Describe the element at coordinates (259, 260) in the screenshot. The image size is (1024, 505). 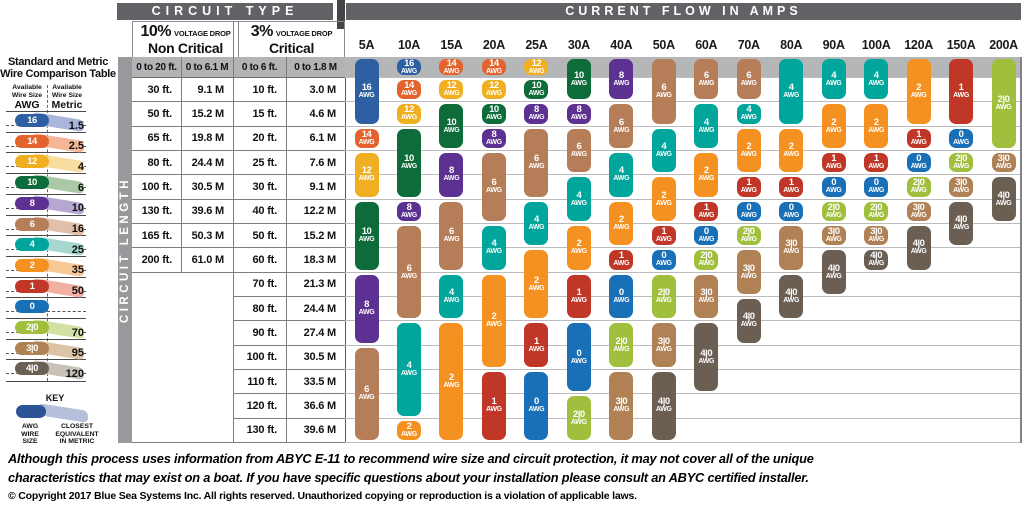
I see `circuit-length-cell: 60 ft.` at that location.